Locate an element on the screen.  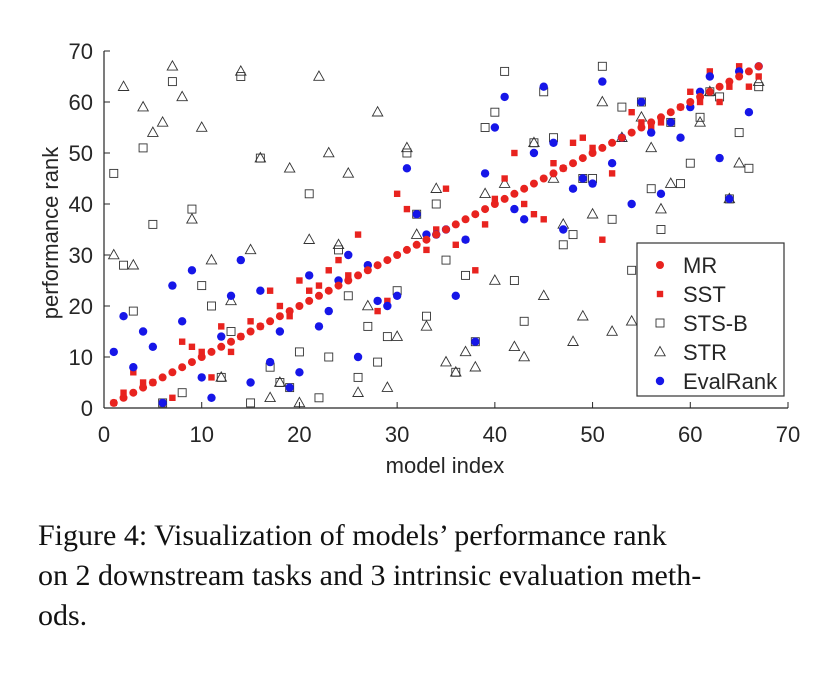
y-tick-label: 20 is located at coordinates (81, 306).